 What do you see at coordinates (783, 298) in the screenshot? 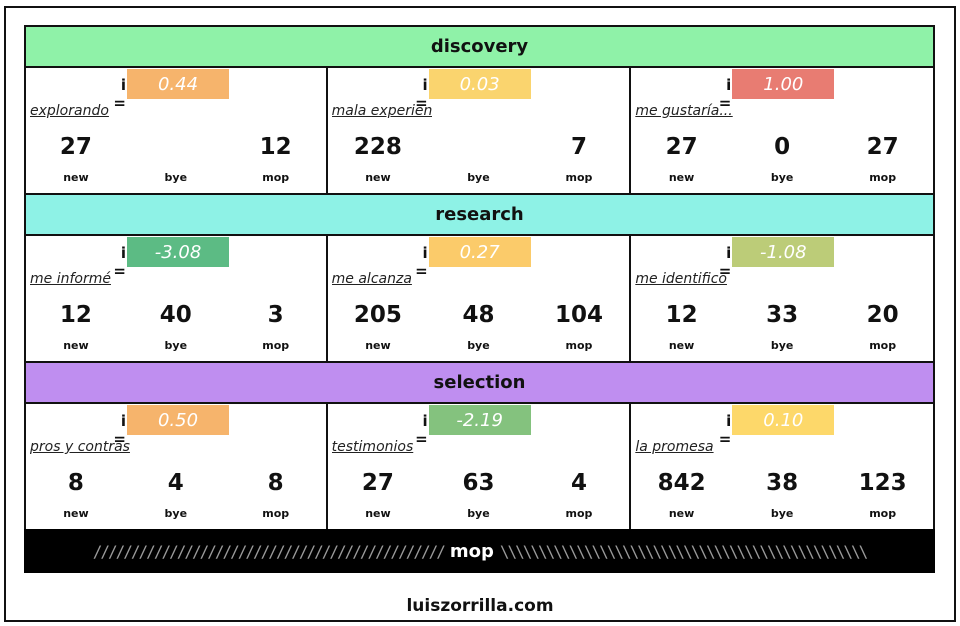
I see `stage-cell: i = -1.08 me identifico 12 new 33 bye 20 mop` at bounding box center [783, 298].